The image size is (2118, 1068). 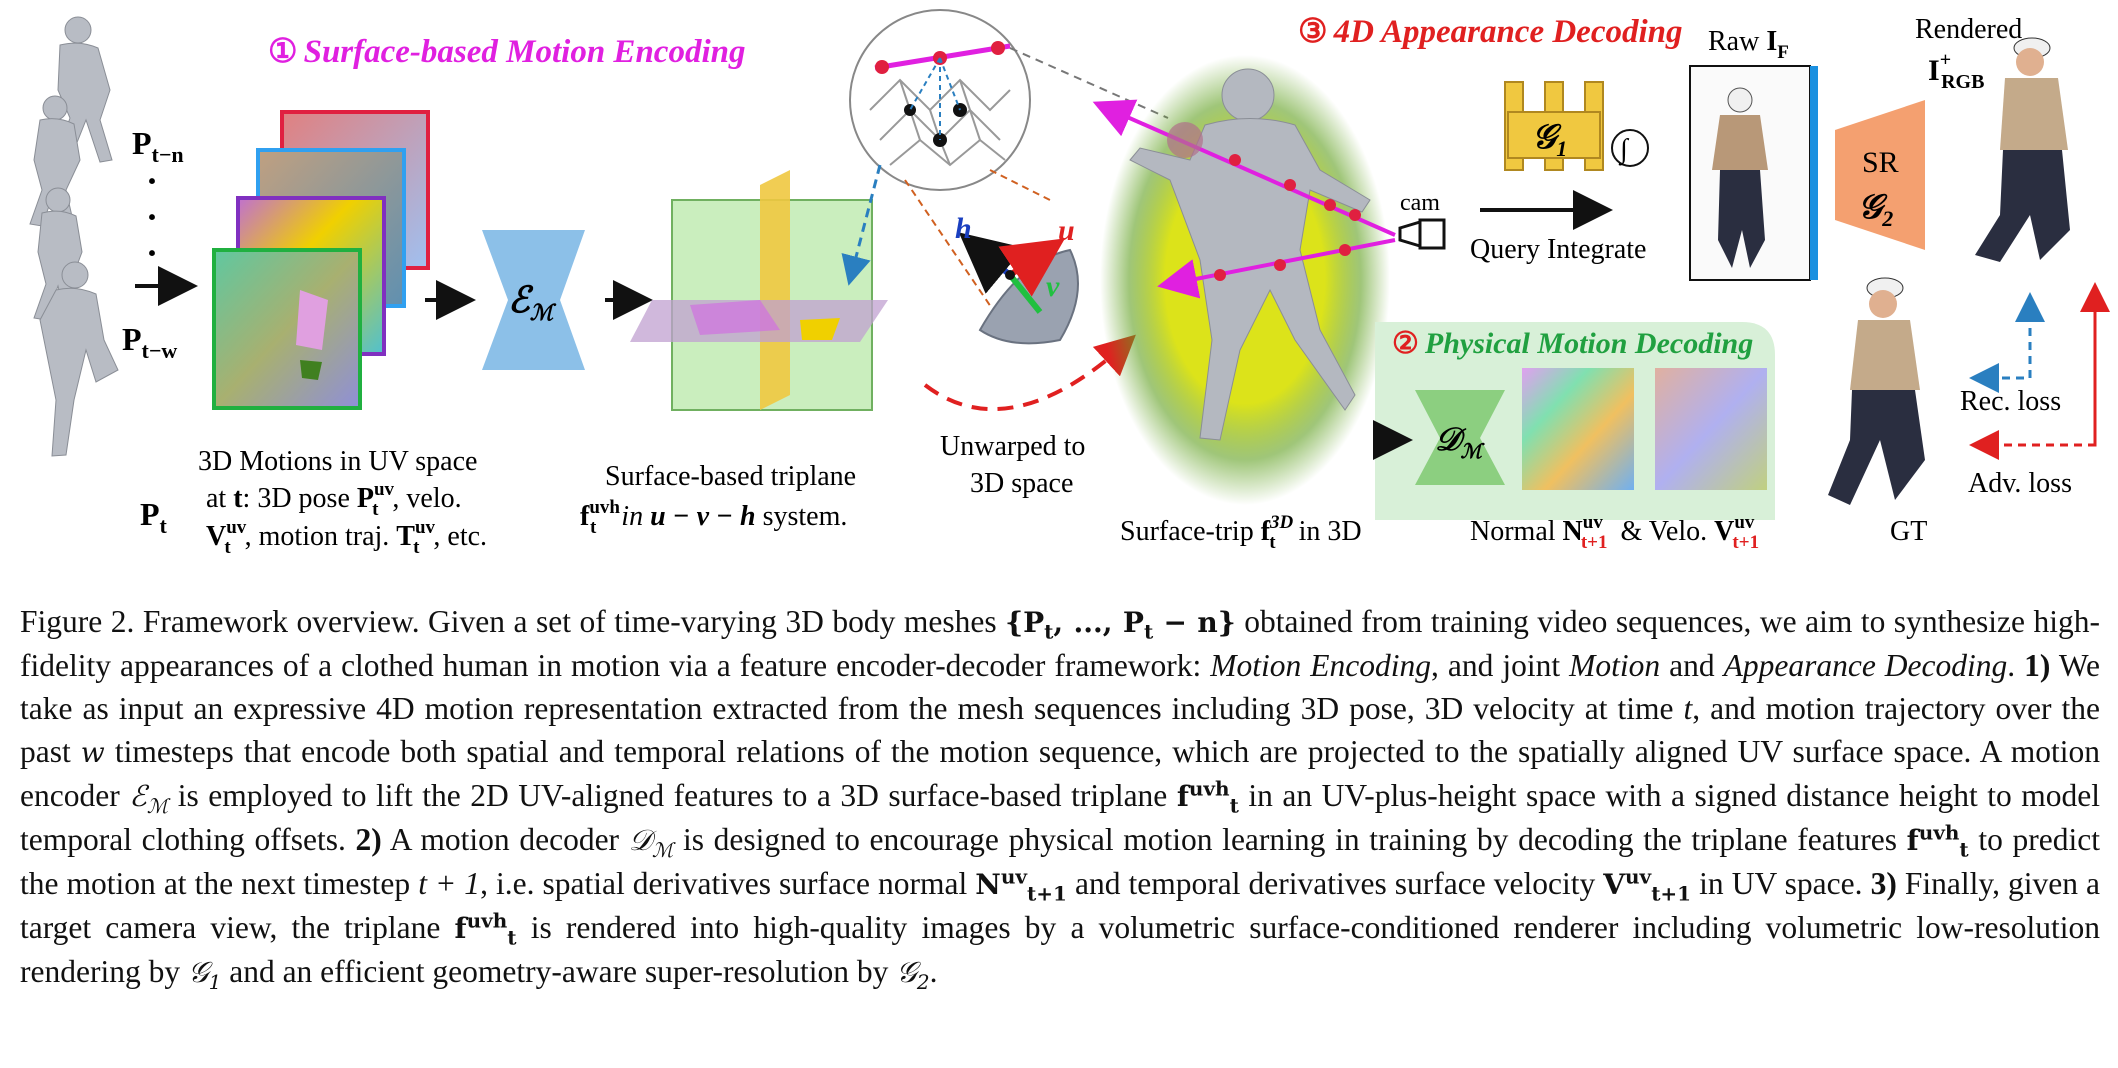 What do you see at coordinates (334, 499) in the screenshot?
I see `uv-caption-line2: at t: 3D pose Puv t, velo.` at bounding box center [334, 499].